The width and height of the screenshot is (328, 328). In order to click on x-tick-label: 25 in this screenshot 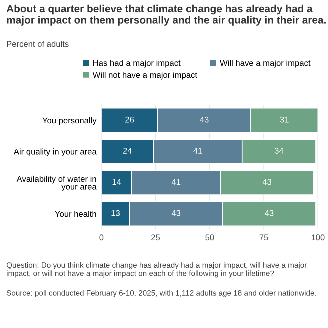, I will do `click(156, 237)`.